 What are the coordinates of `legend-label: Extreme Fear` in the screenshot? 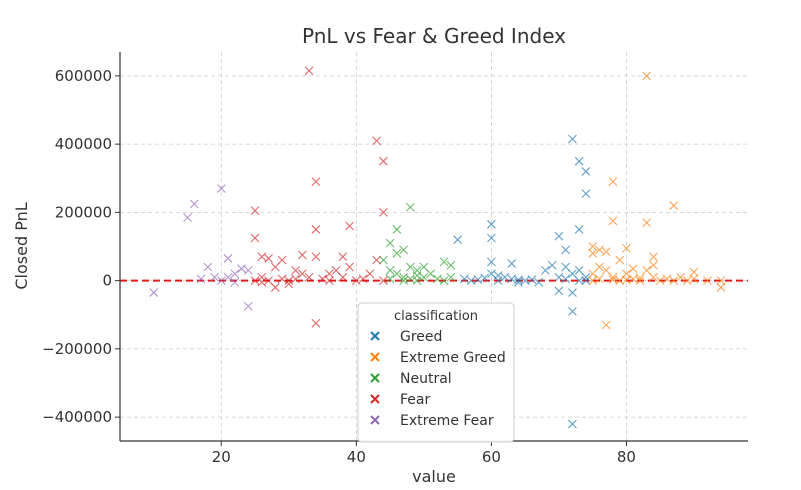 It's located at (447, 421).